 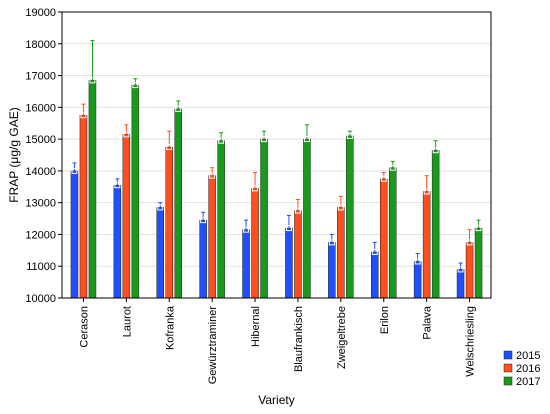 What do you see at coordinates (40, 204) in the screenshot?
I see `y-tick-label: 13000` at bounding box center [40, 204].